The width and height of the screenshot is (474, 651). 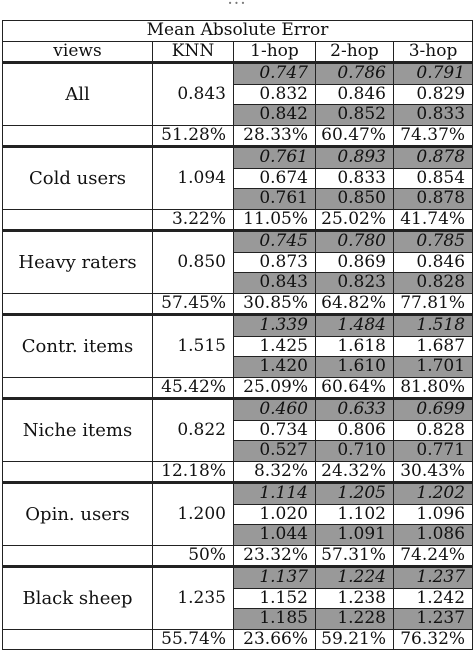 What do you see at coordinates (433, 577) in the screenshot?
I see `cell-best-mae: 1.237` at bounding box center [433, 577].